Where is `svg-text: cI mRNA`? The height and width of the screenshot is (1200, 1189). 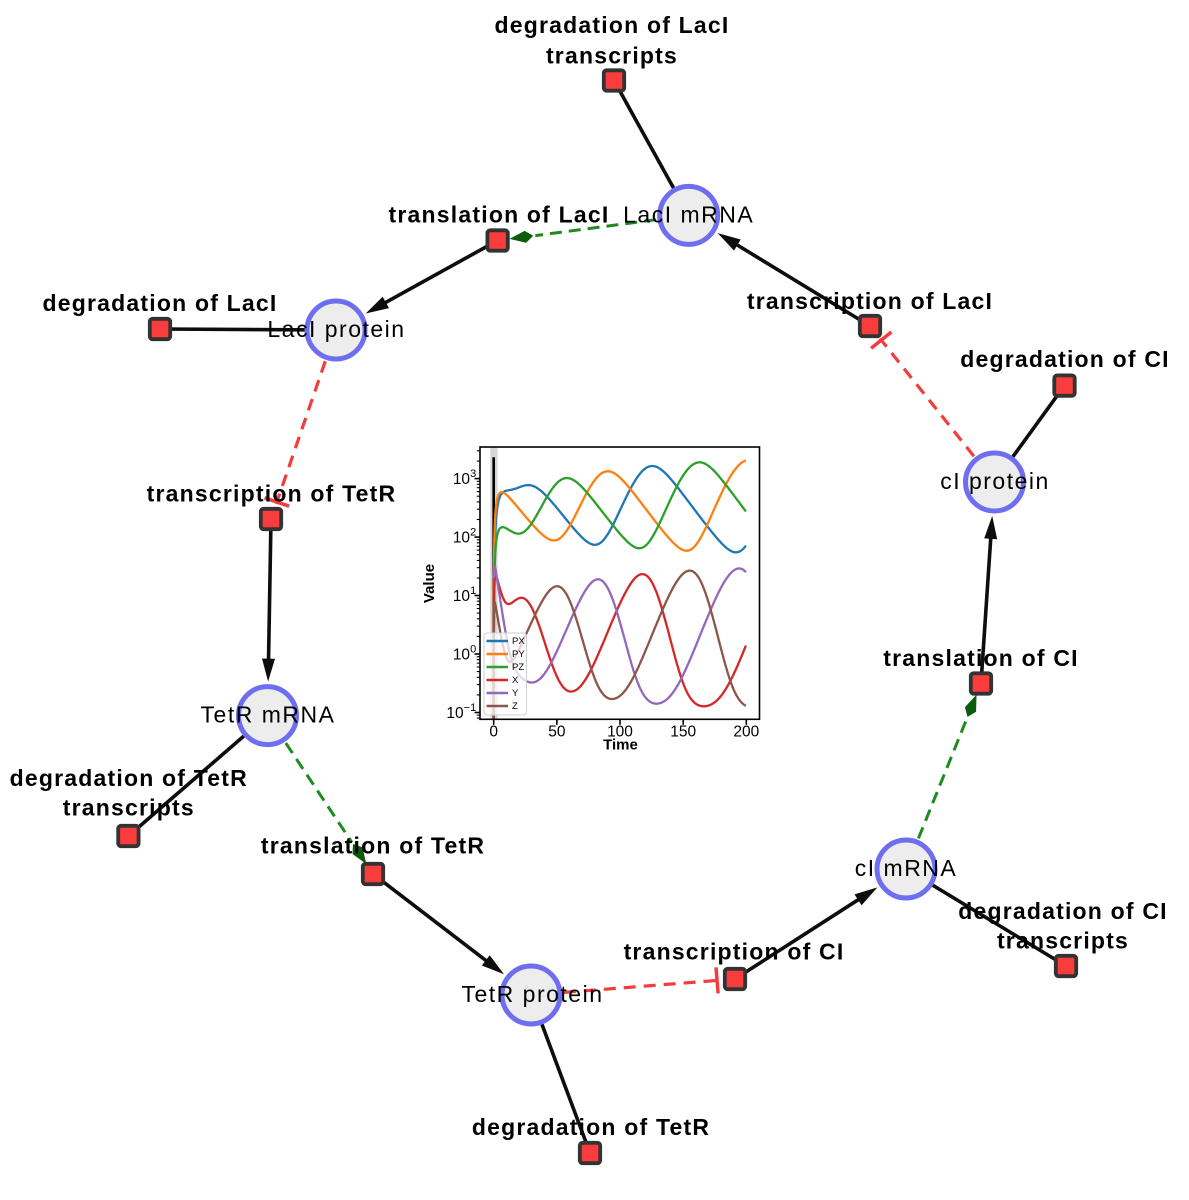
svg-text: cI mRNA is located at coordinates (906, 868).